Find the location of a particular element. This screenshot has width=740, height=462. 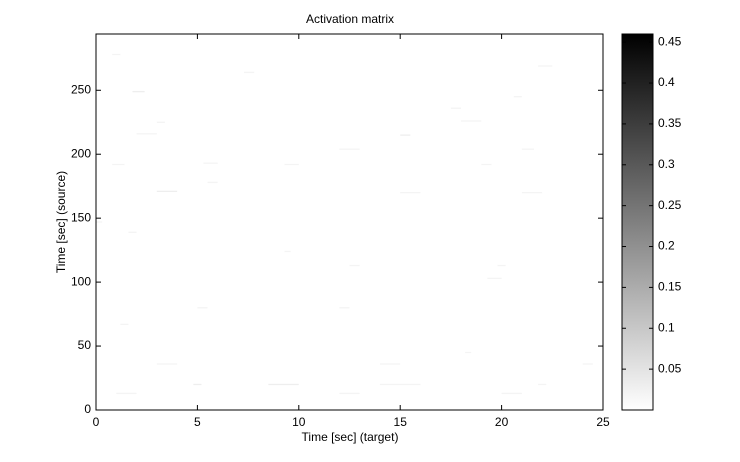

x-tick-label: 25 is located at coordinates (603, 422).